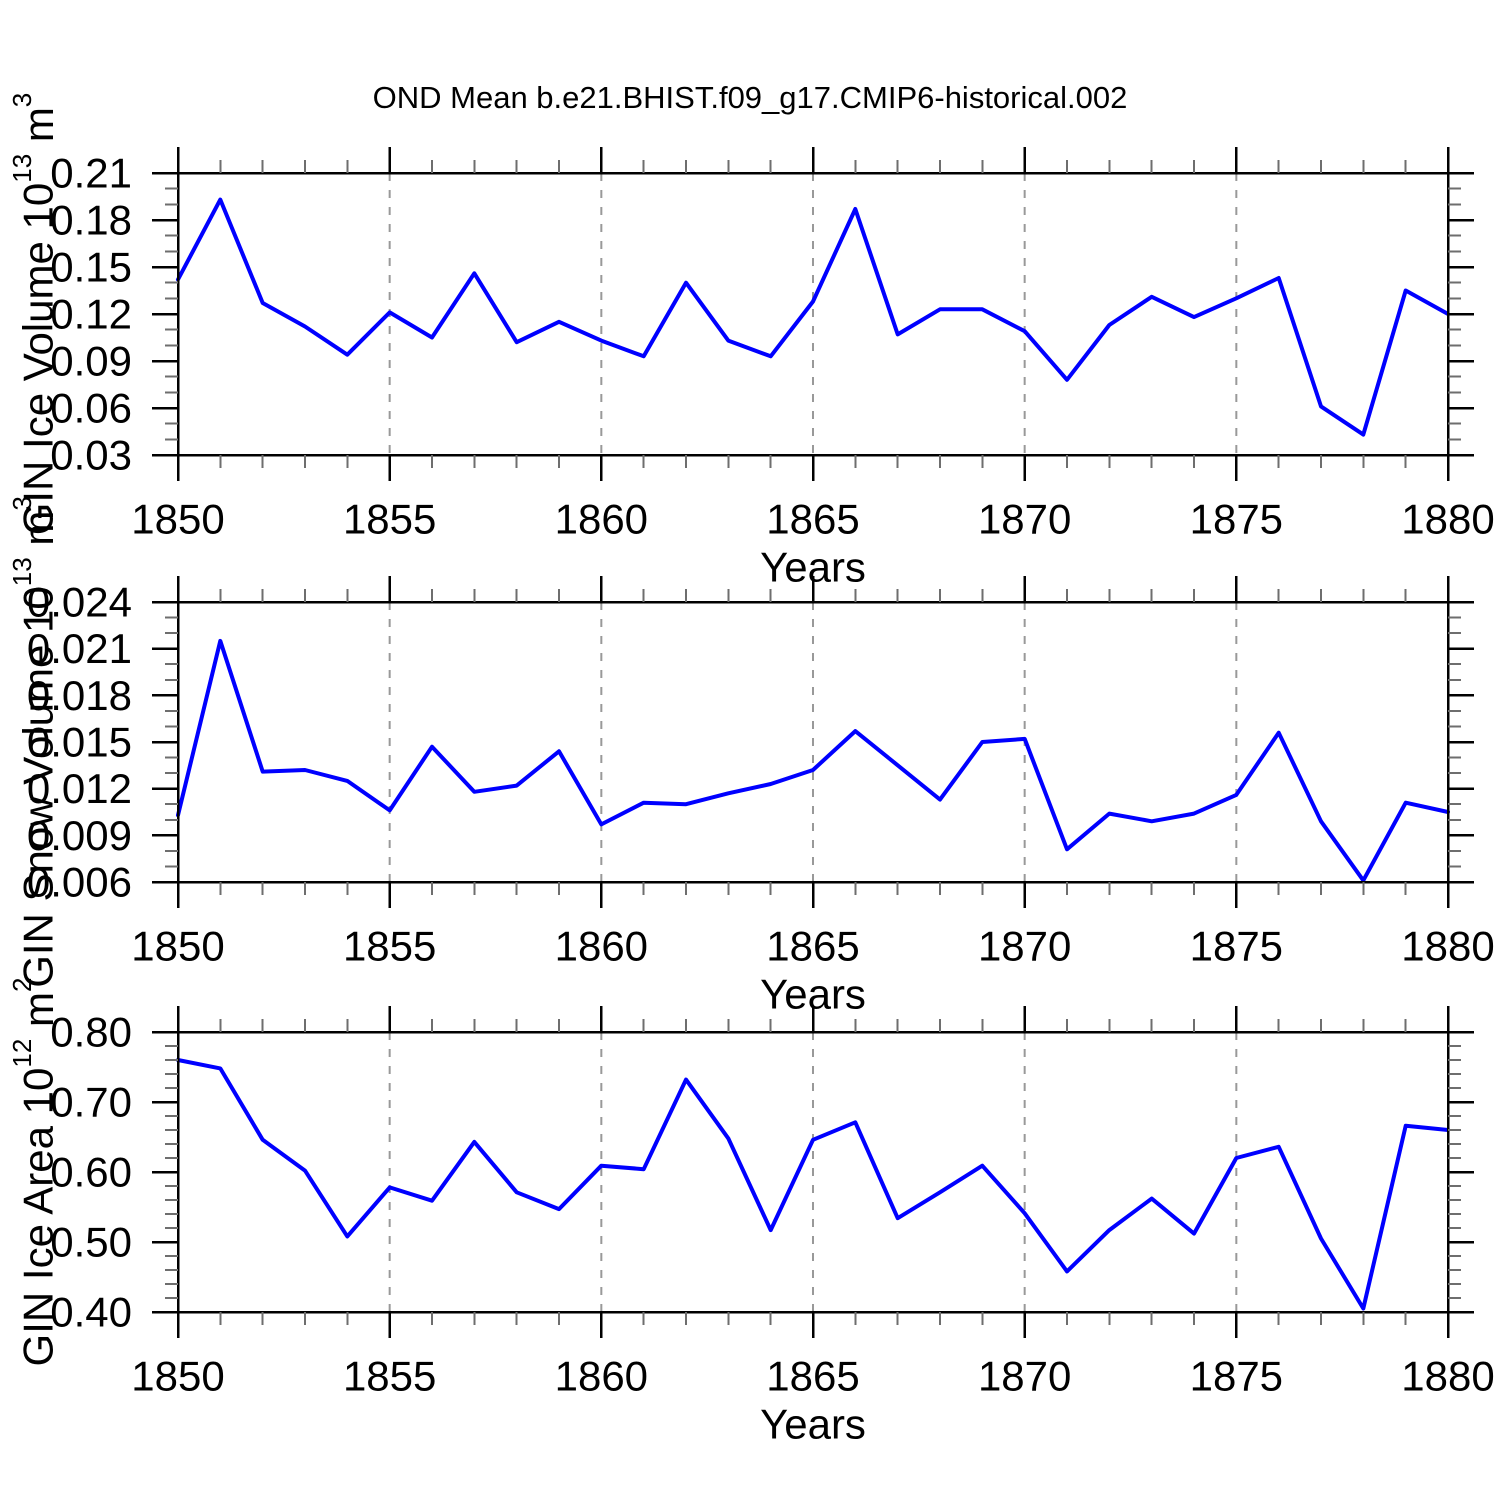 The width and height of the screenshot is (1500, 1500). I want to click on y-axis-title: GIN Snow Volume 1013 m3, so click(34, 742).